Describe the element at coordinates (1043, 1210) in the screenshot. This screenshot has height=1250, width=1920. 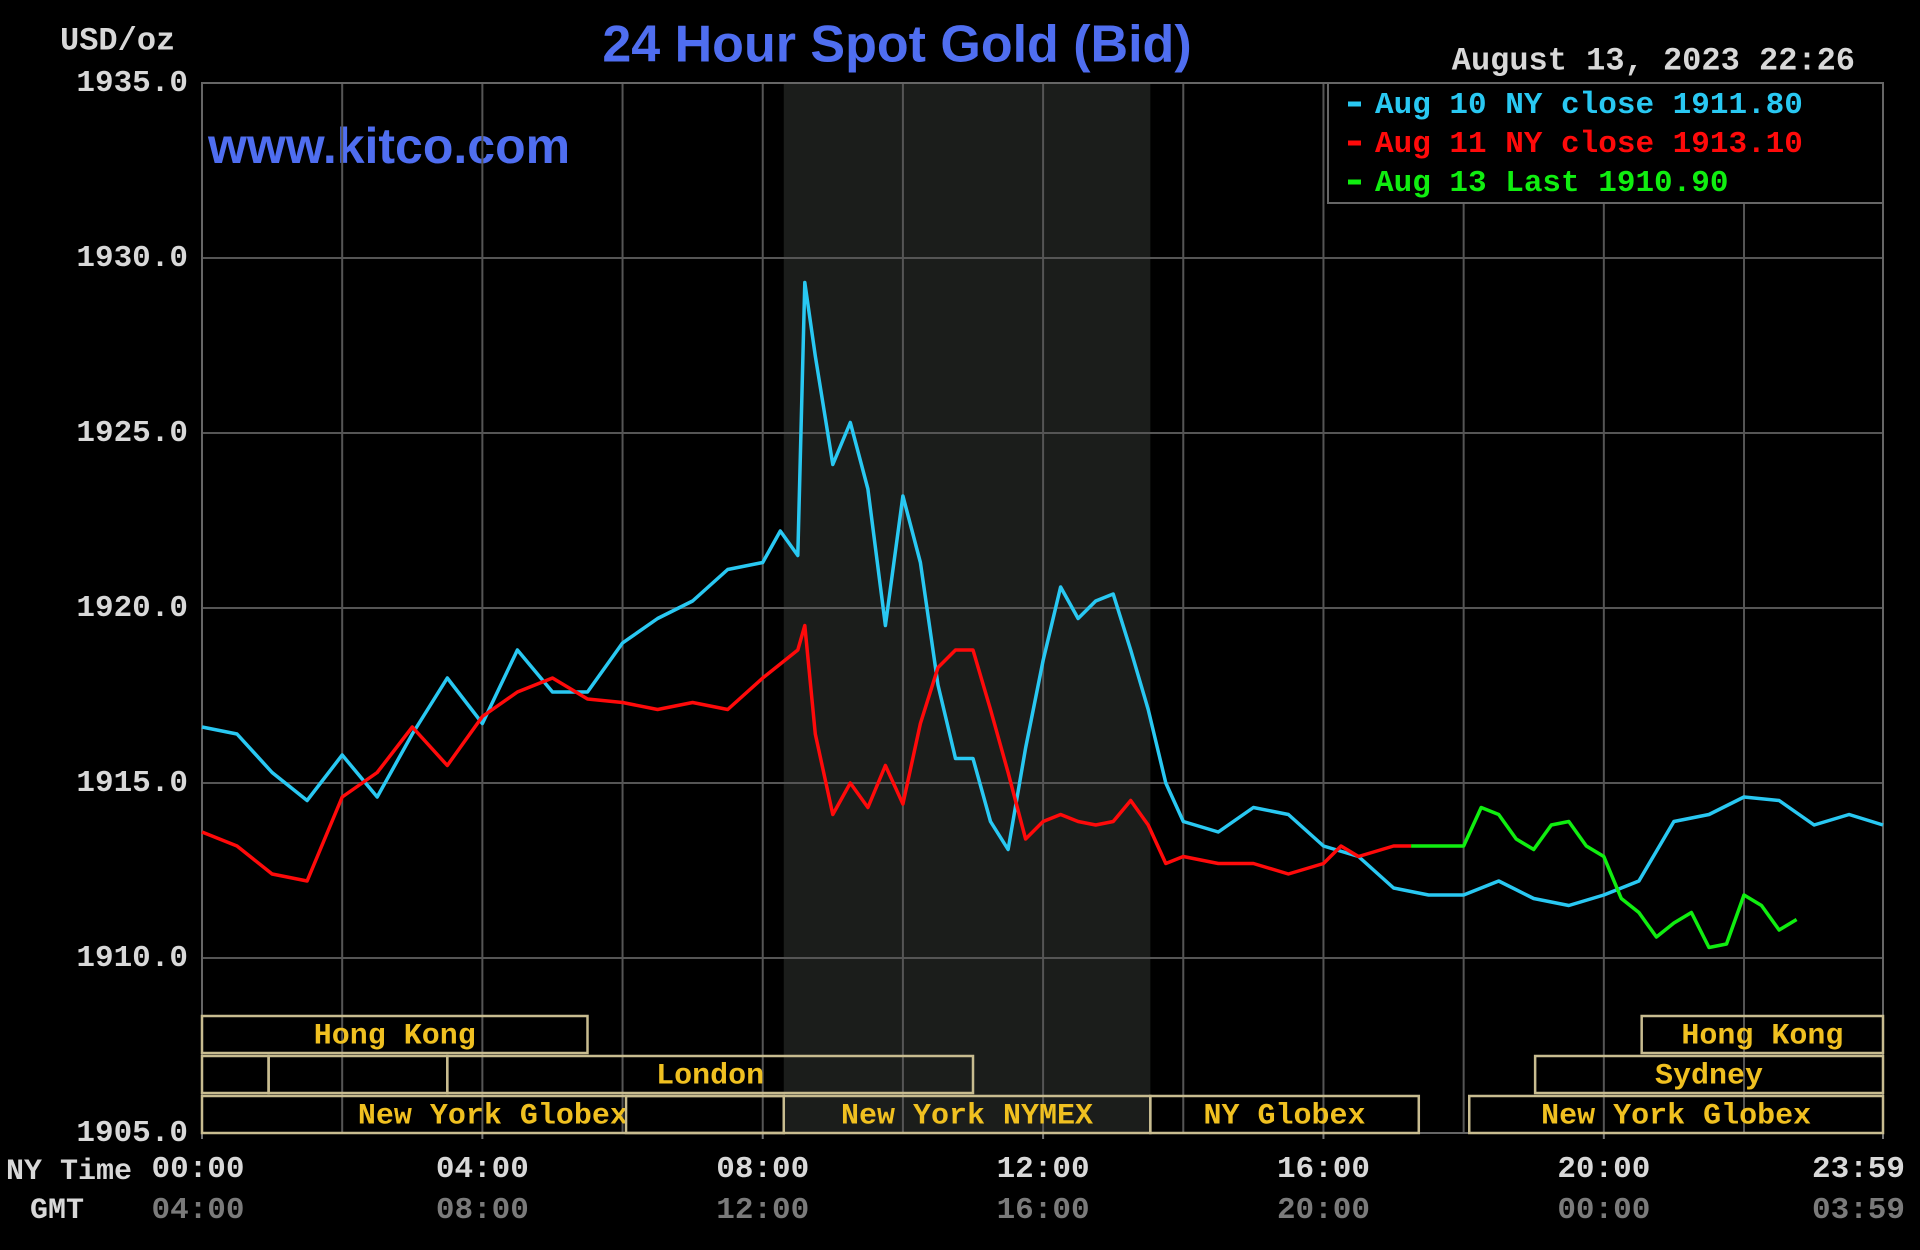
I see `x2-tick-label: 16:00` at that location.